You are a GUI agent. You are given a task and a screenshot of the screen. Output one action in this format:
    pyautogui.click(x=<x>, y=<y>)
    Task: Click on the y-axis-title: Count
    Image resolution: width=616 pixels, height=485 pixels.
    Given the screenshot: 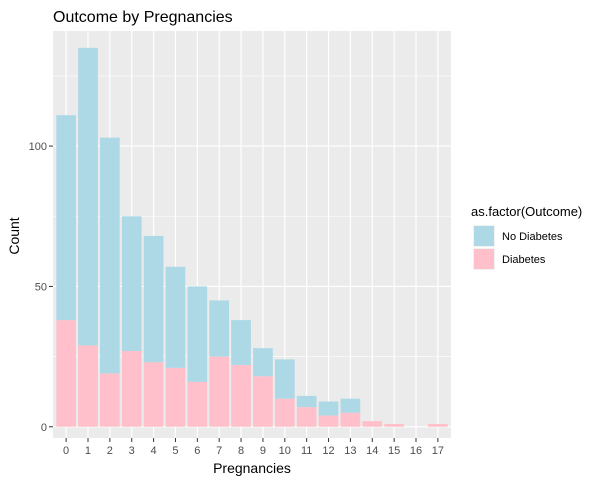 What is the action you would take?
    pyautogui.click(x=14, y=235)
    